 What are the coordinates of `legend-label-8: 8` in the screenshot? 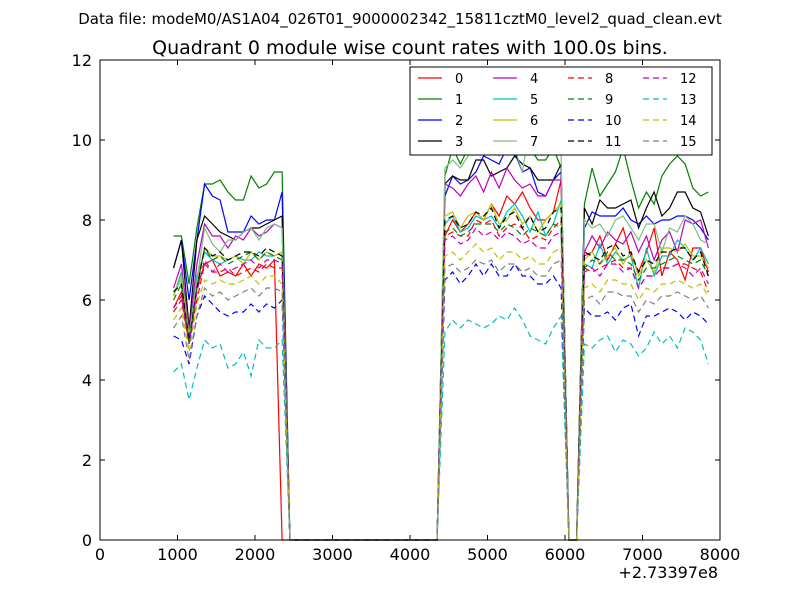 It's located at (609, 79).